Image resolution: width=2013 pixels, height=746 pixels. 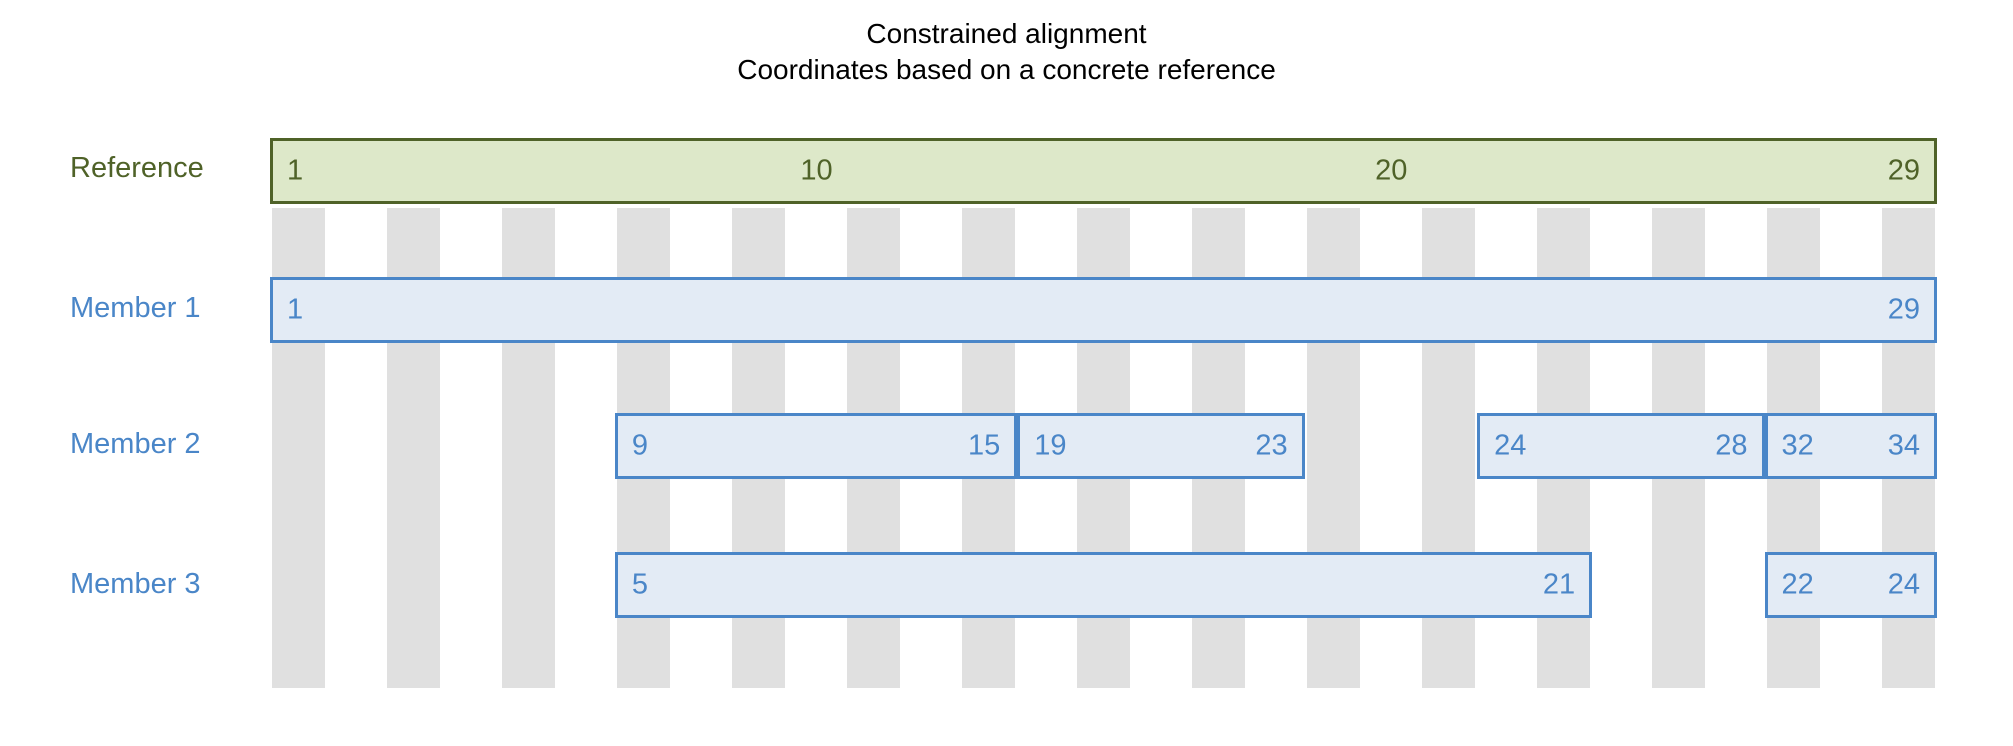 I want to click on row-label-reference: Reference, so click(x=137, y=168).